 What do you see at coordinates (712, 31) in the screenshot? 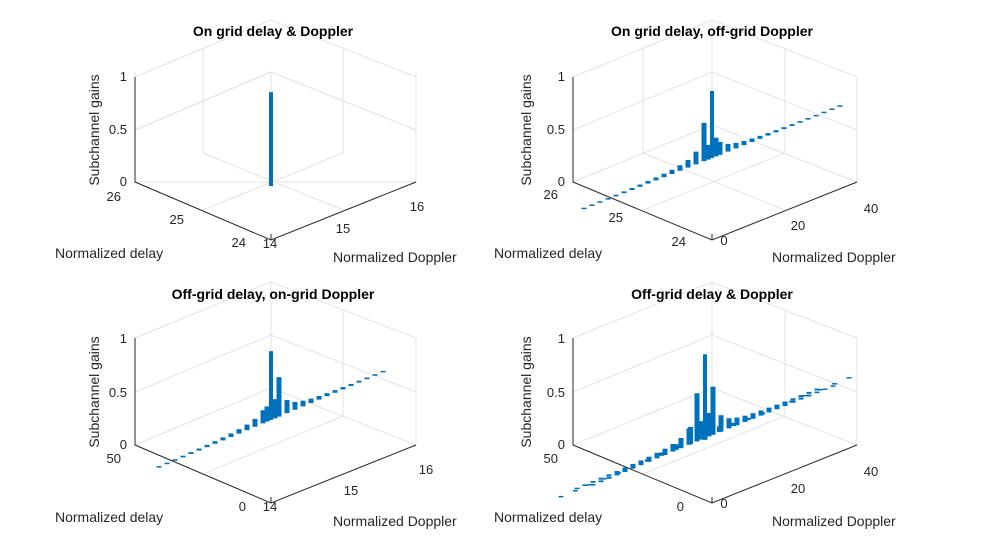
I see `chart-title: On grid delay, off-grid Doppler` at bounding box center [712, 31].